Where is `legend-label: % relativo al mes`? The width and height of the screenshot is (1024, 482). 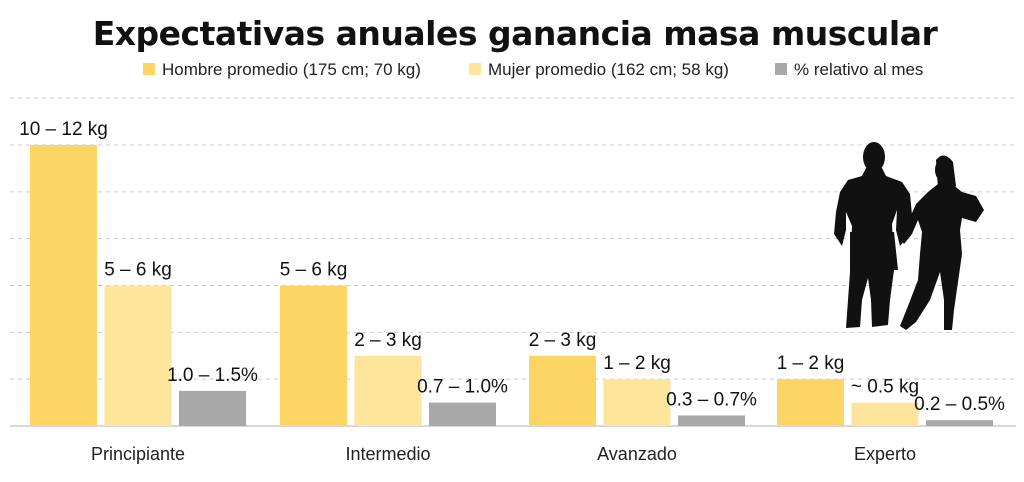
legend-label: % relativo al mes is located at coordinates (858, 69).